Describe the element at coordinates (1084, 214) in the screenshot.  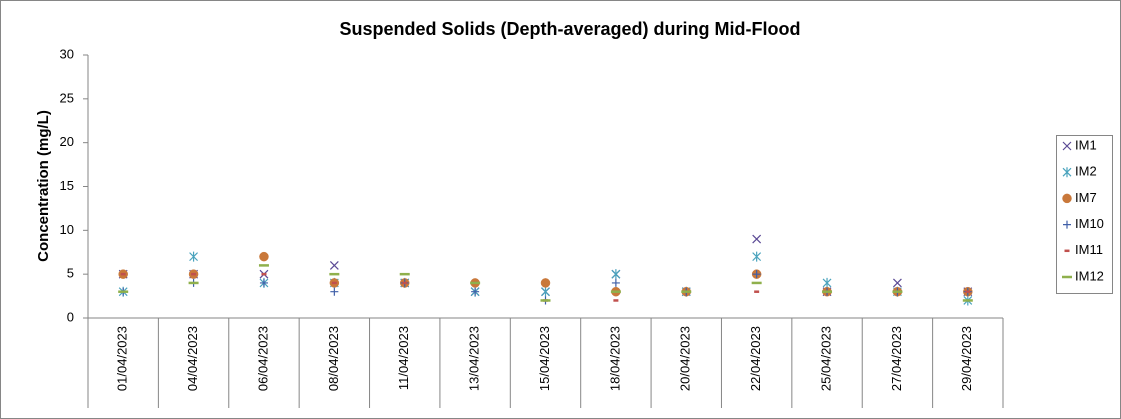
I see `legend-box` at that location.